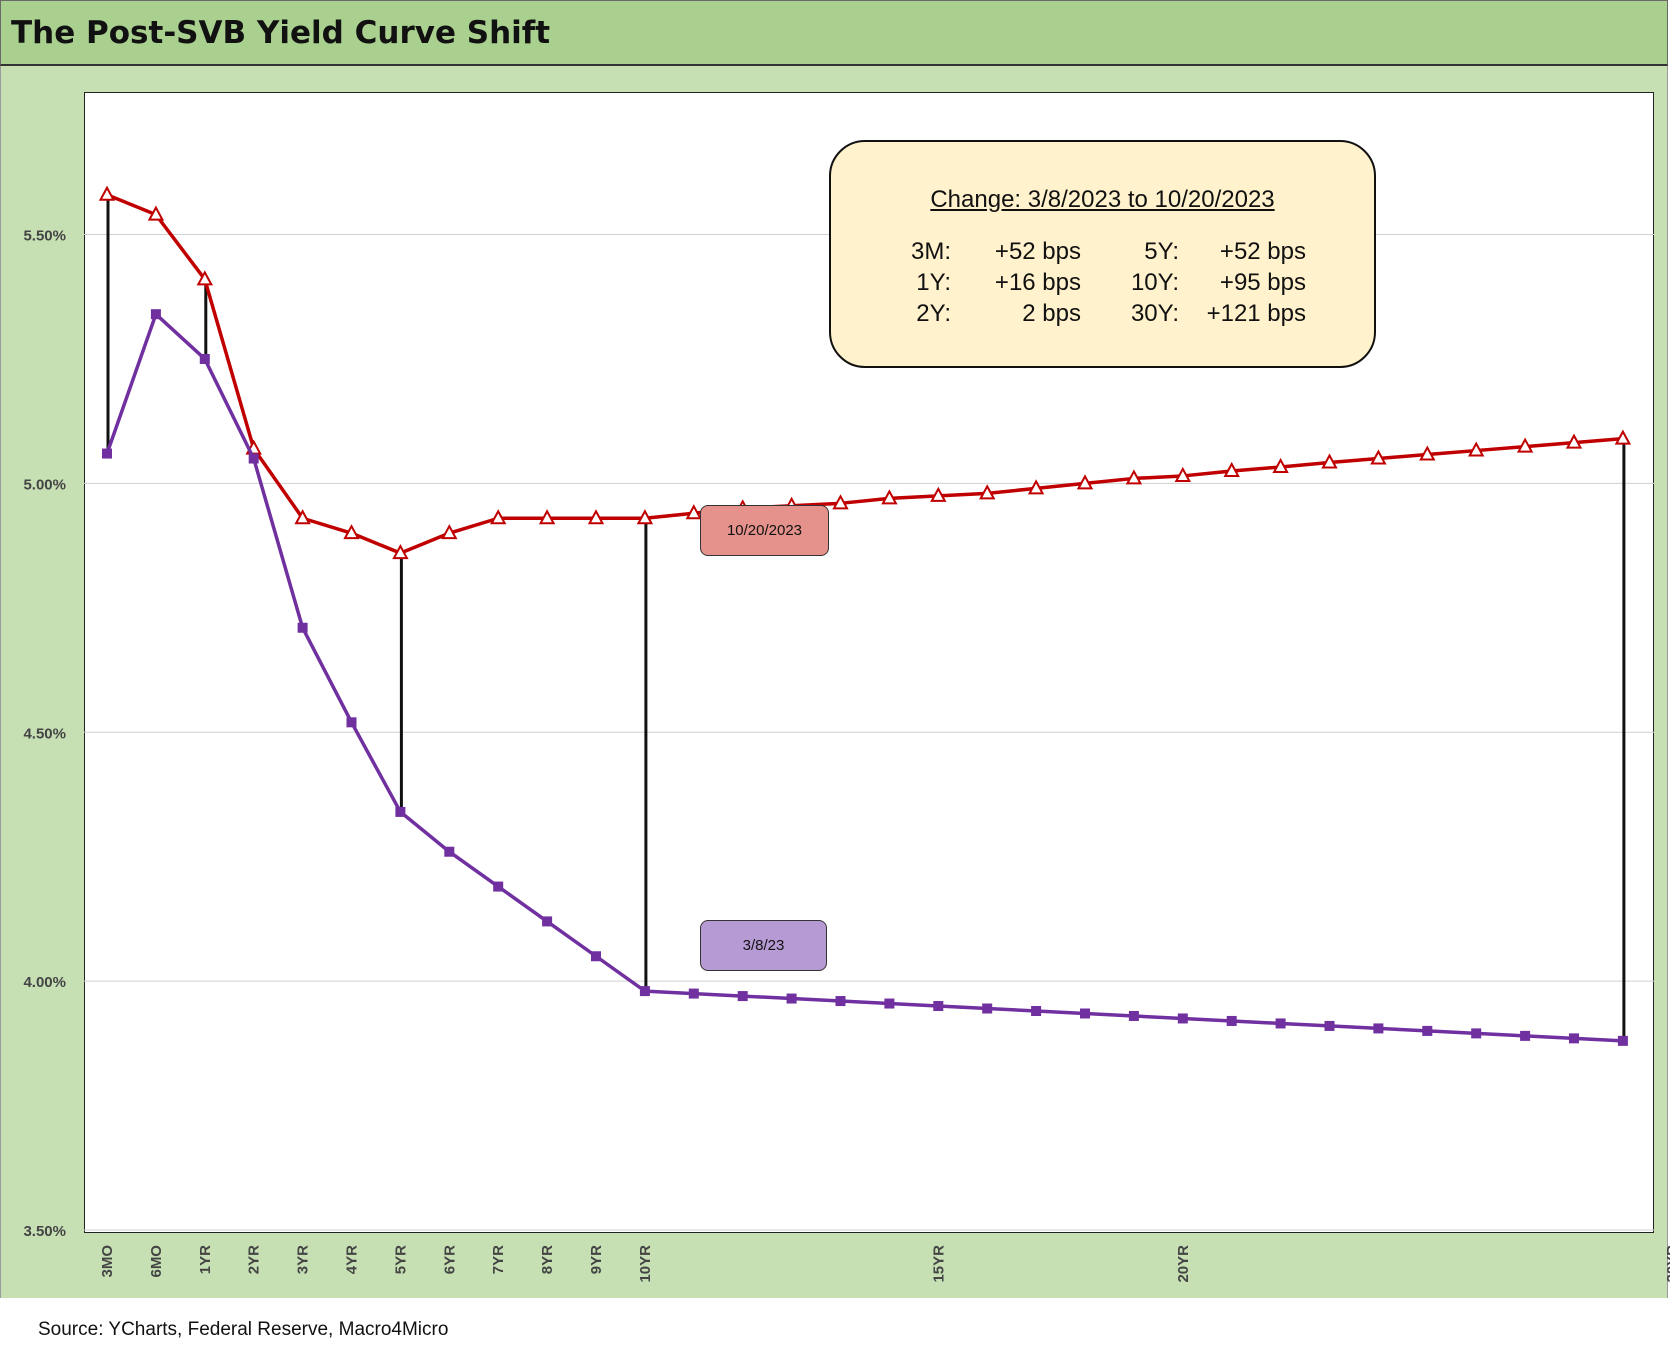 The image size is (1670, 1350). What do you see at coordinates (400, 1259) in the screenshot?
I see `x-tick-label: 5YR` at bounding box center [400, 1259].